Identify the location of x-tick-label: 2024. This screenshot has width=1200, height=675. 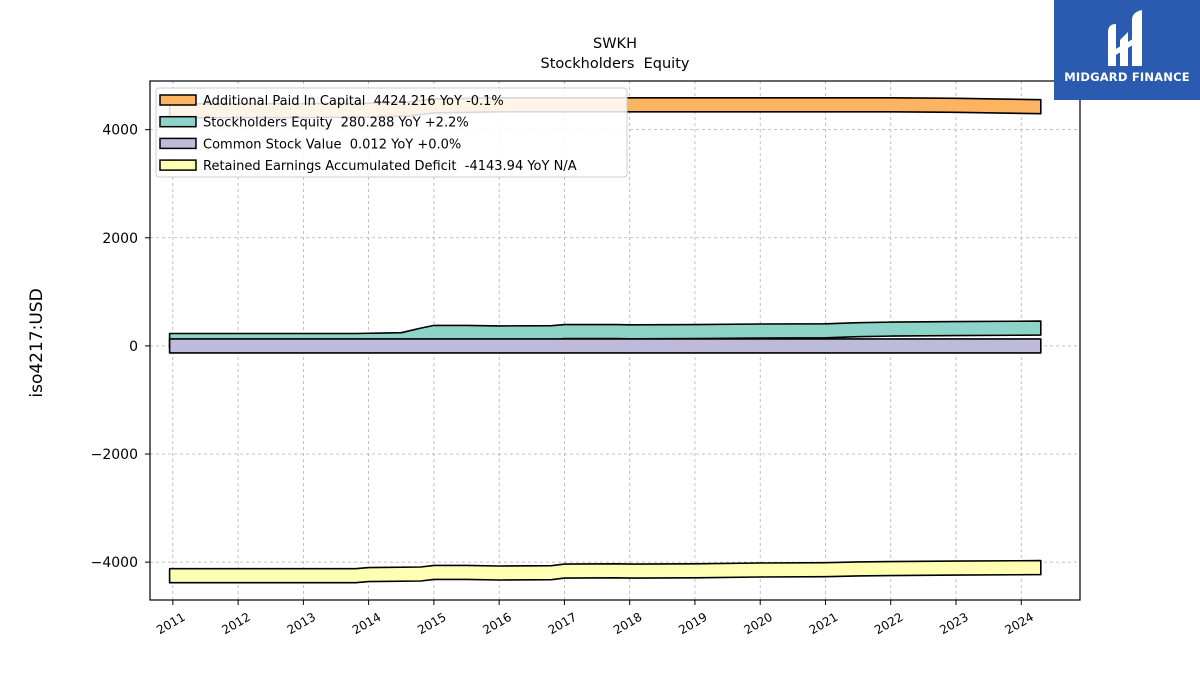
(1019, 623).